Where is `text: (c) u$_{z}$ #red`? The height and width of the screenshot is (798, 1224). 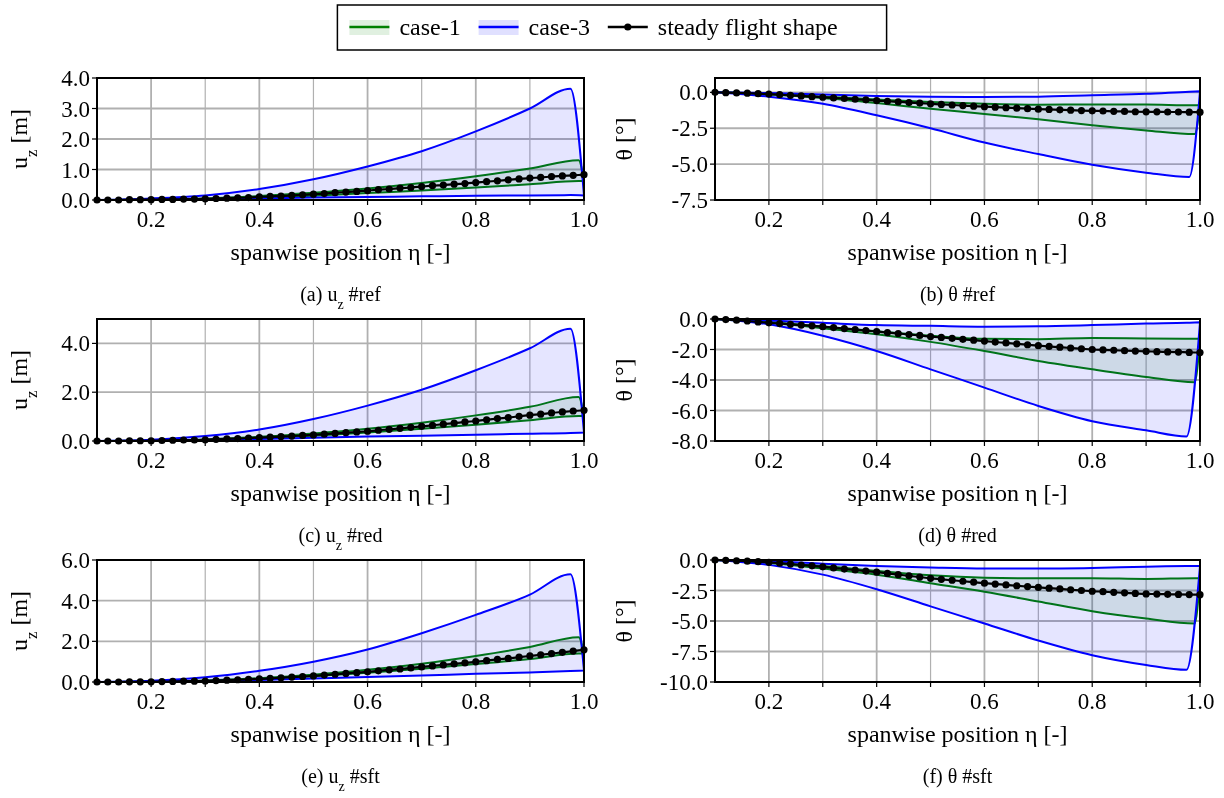 text: (c) u$_{z}$ #red is located at coordinates (340, 538).